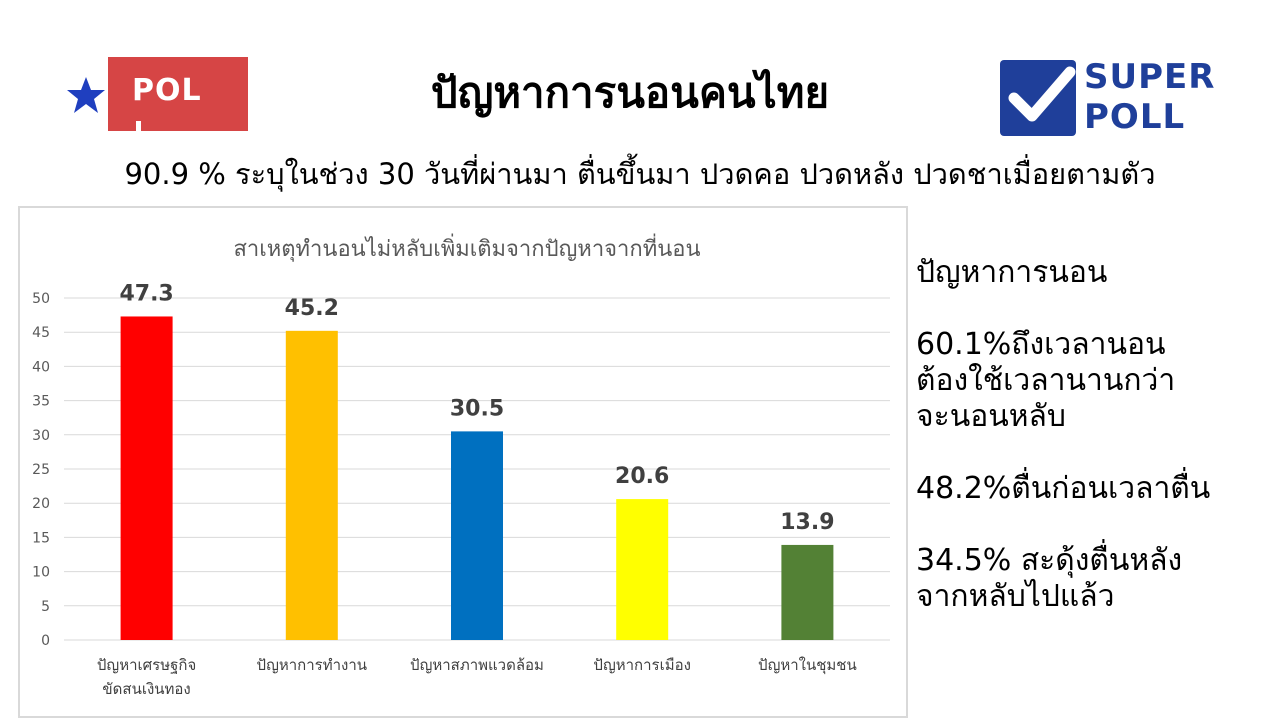 The image size is (1280, 720). Describe the element at coordinates (1041, 344) in the screenshot. I see `side-panel-line: 60.1%ถึงเวลานอน` at that location.